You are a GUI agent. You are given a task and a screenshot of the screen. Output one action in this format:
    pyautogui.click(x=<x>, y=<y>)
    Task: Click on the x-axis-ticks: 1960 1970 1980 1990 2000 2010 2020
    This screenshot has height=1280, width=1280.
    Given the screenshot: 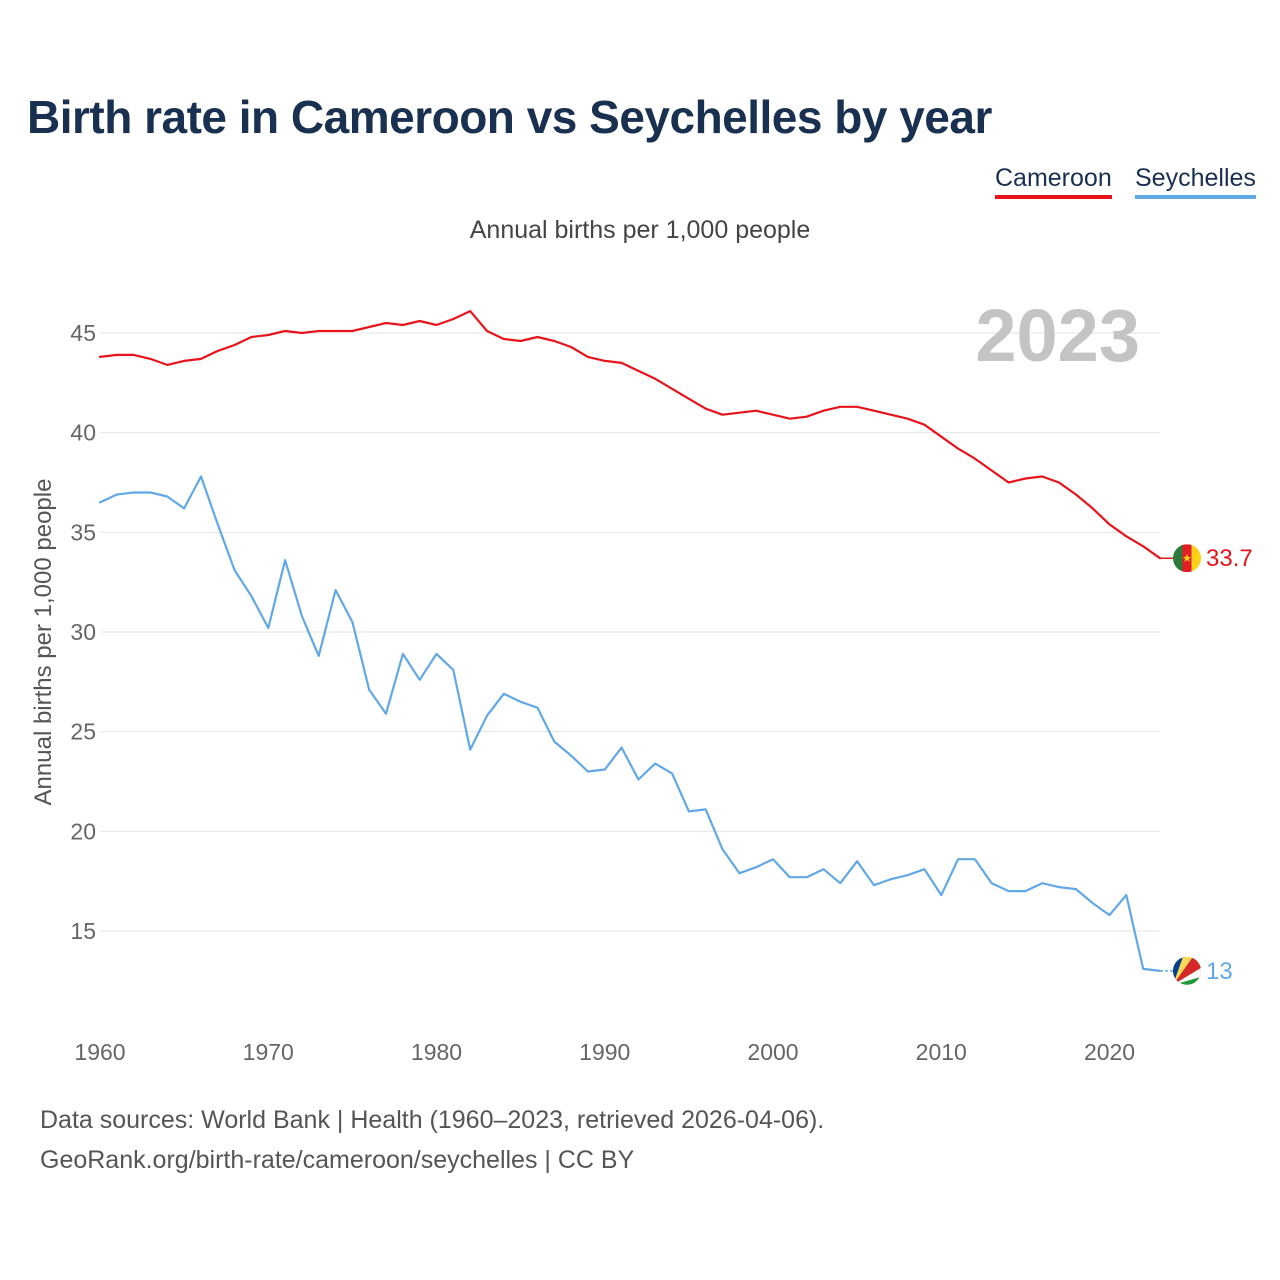 What is the action you would take?
    pyautogui.click(x=604, y=1052)
    